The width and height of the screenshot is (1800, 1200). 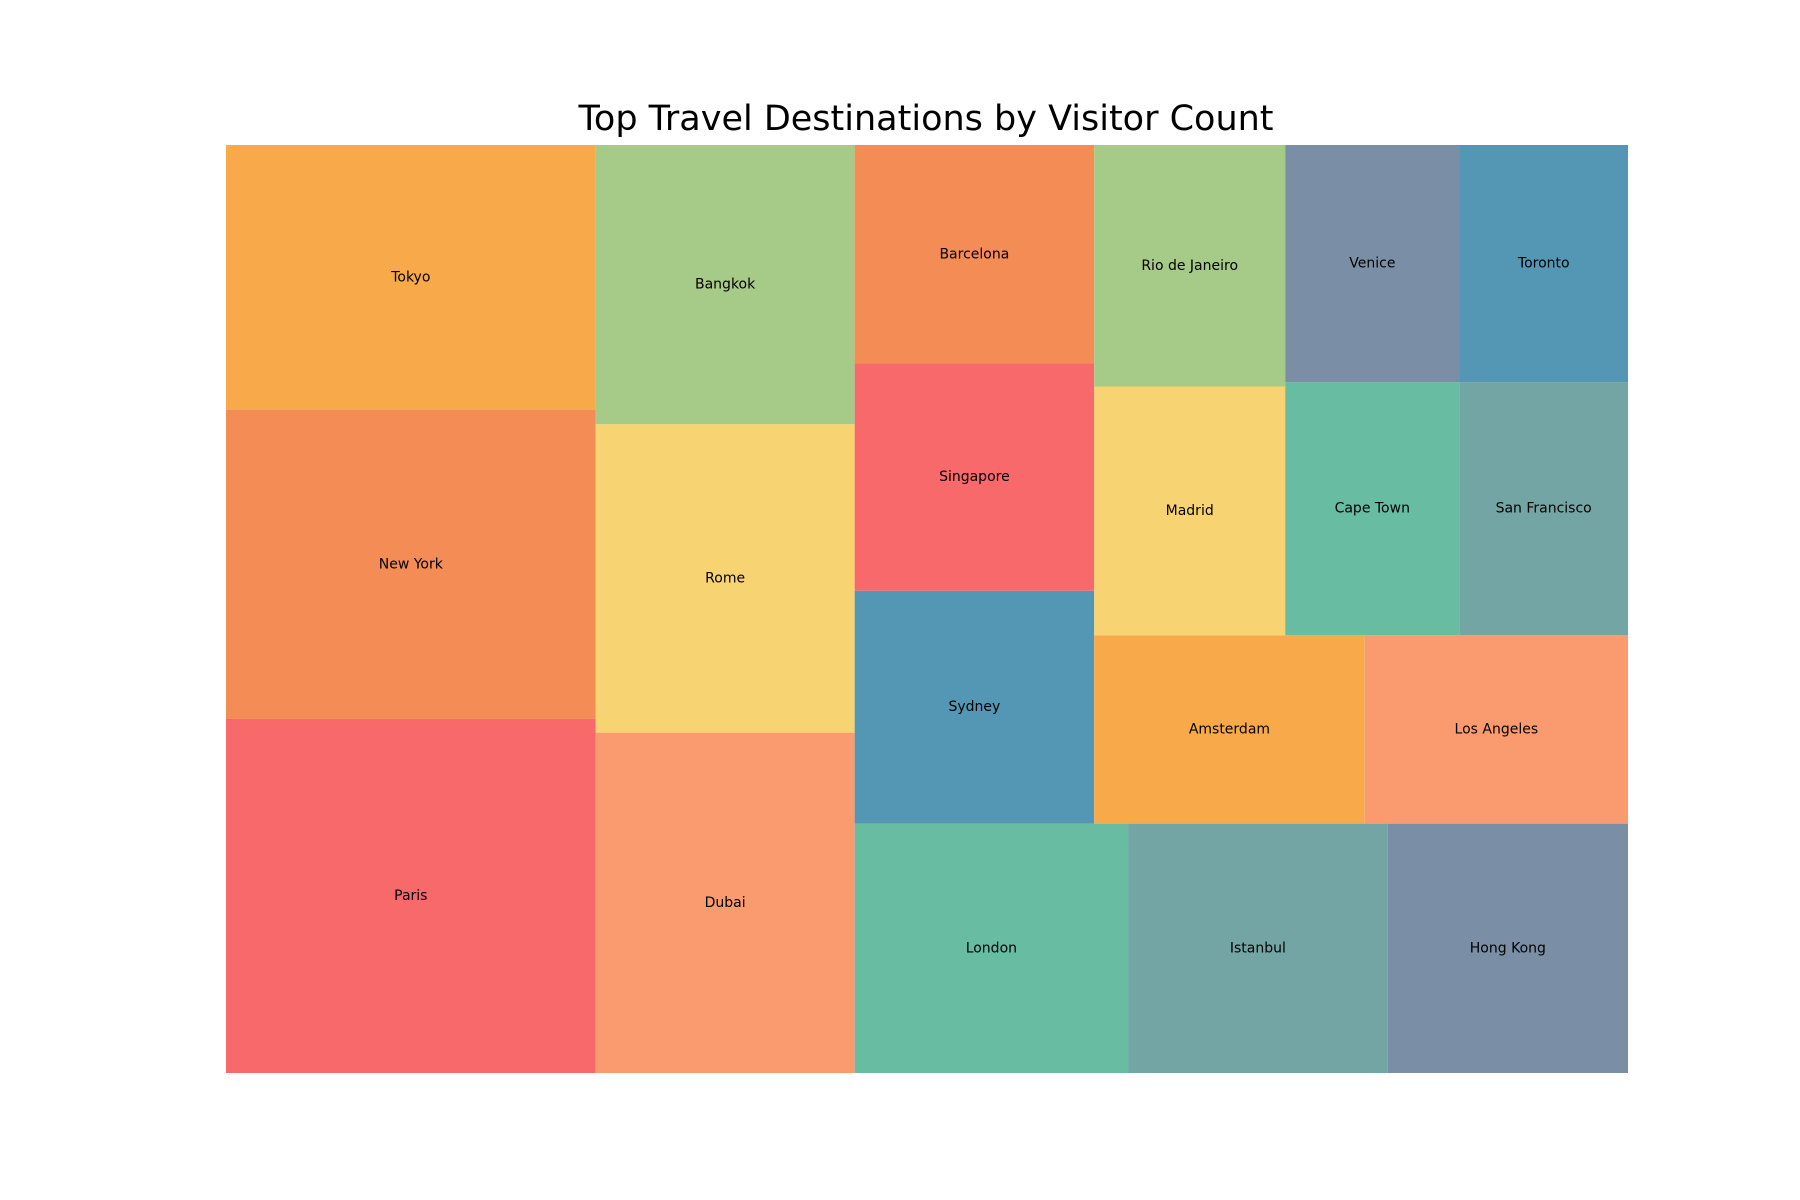 I want to click on tile-label-bangkok: Bangkok, so click(x=725, y=285).